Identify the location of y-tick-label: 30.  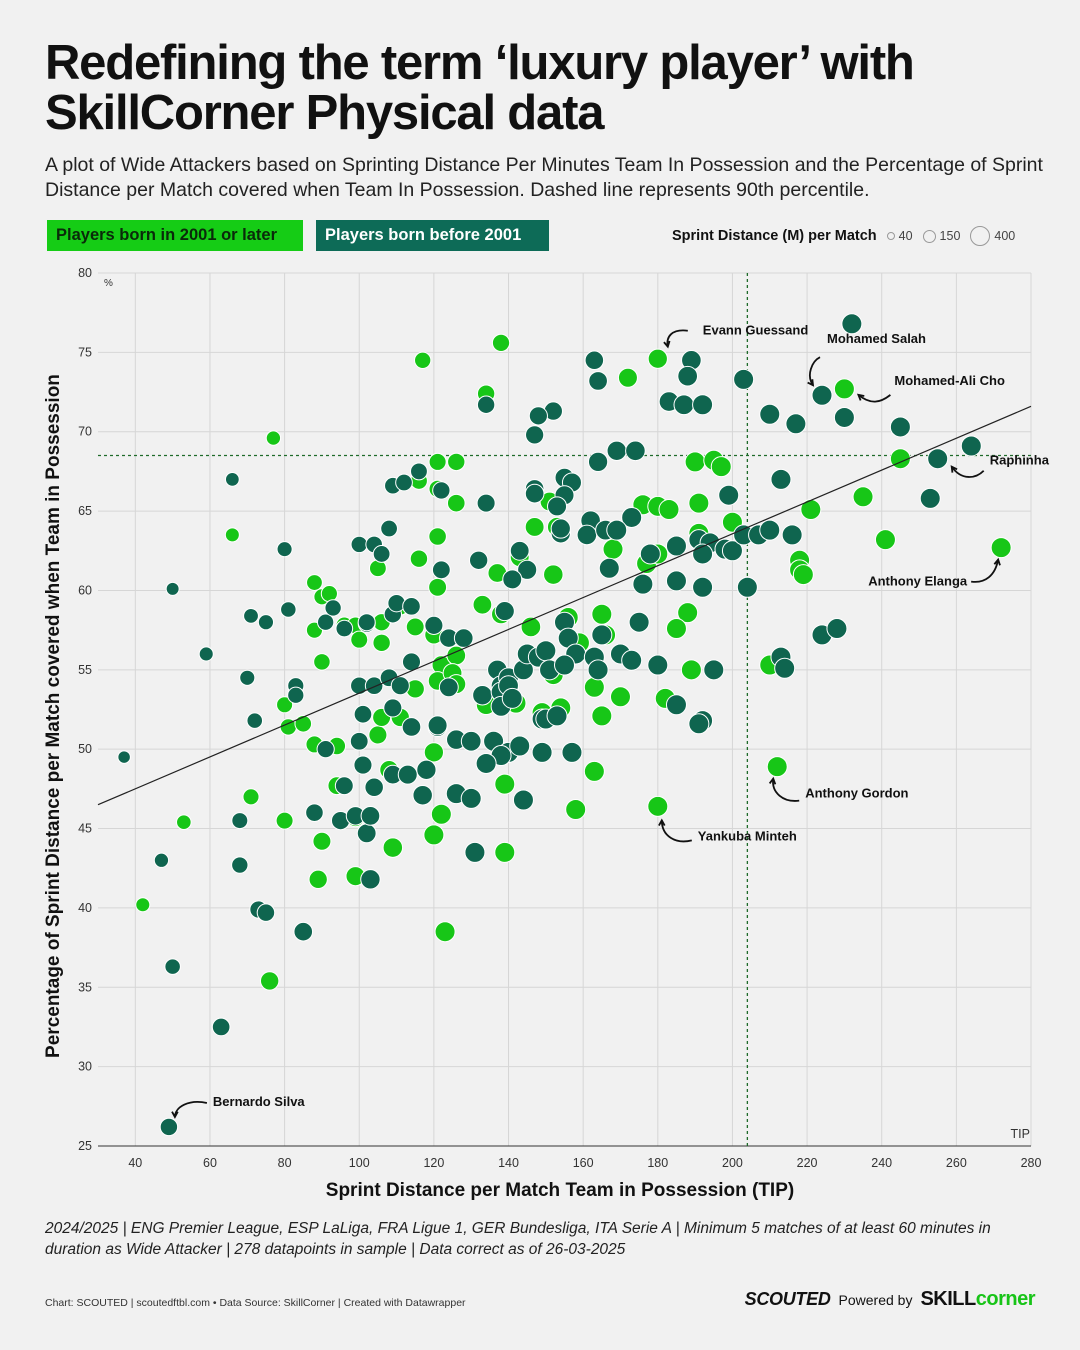
(85, 1067).